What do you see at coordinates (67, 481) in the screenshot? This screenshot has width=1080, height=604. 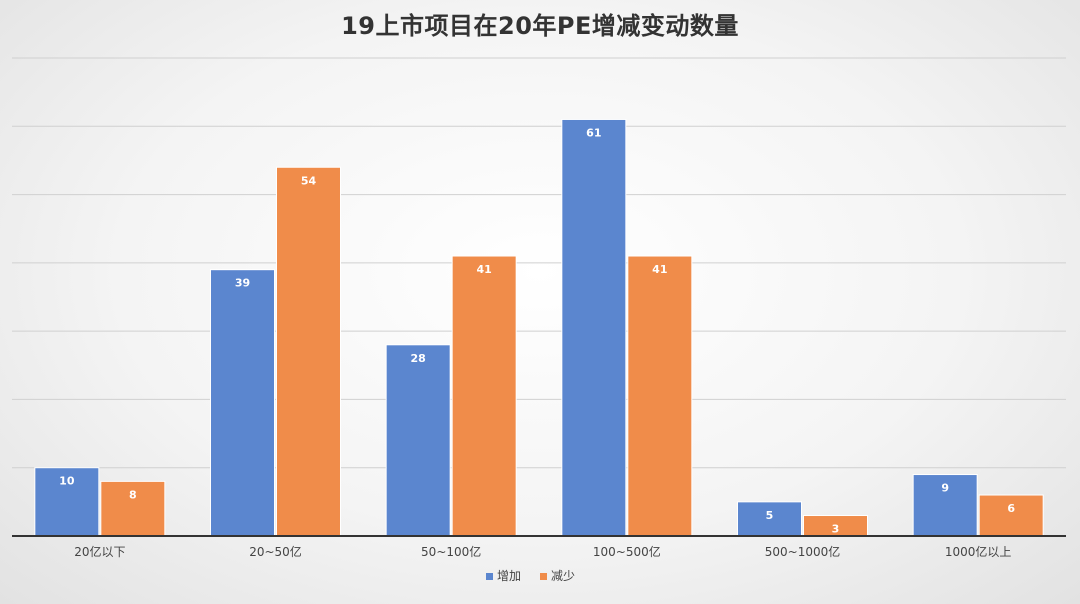 I see `data-label: 10` at bounding box center [67, 481].